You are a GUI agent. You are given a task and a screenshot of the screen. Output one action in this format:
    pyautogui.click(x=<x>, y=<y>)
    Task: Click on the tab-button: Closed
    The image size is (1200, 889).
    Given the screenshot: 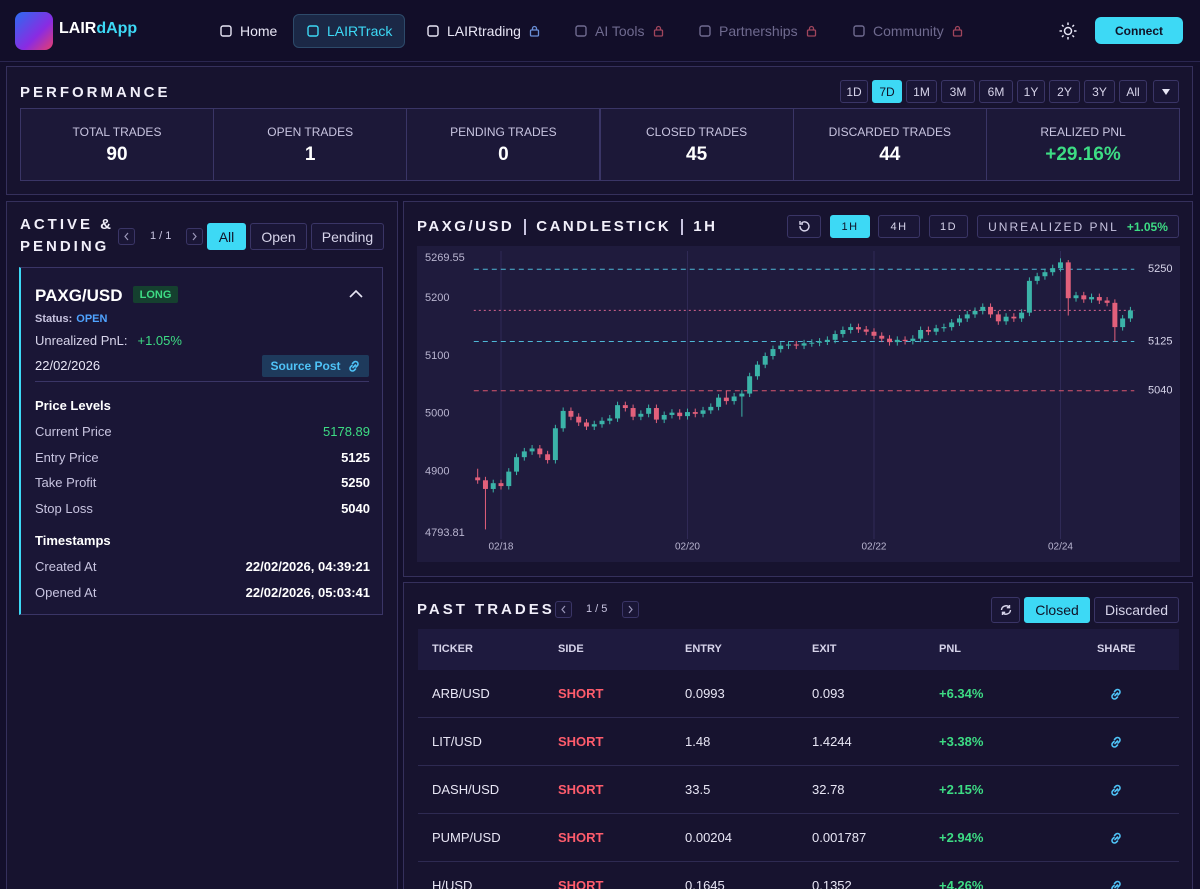 What is the action you would take?
    pyautogui.click(x=1057, y=610)
    